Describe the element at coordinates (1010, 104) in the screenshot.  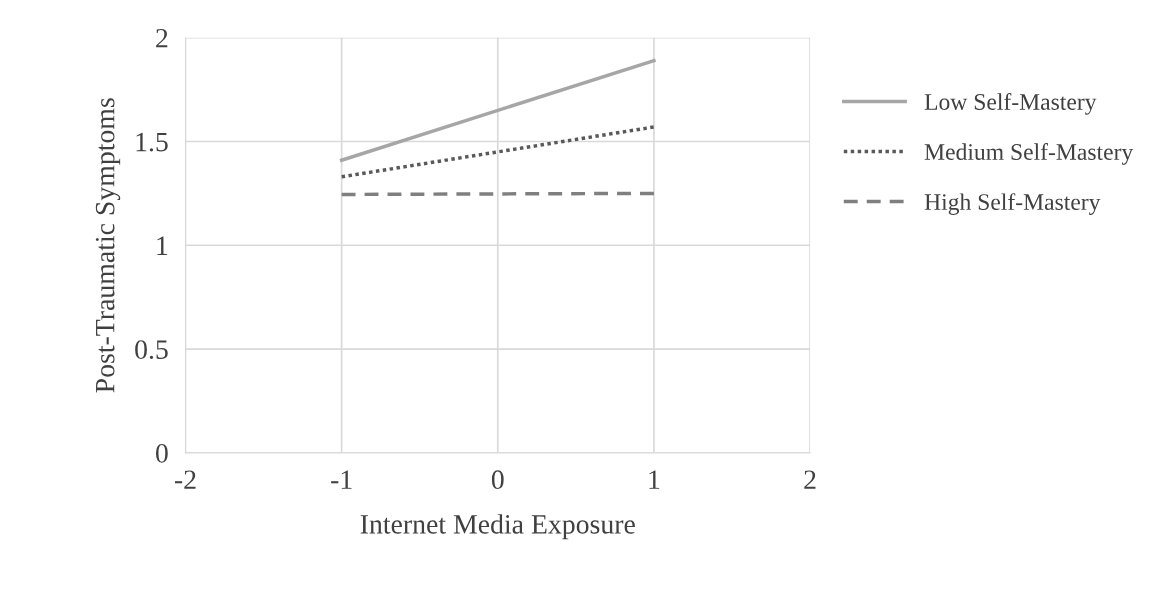
I see `legend-label: Low Self-Mastery` at that location.